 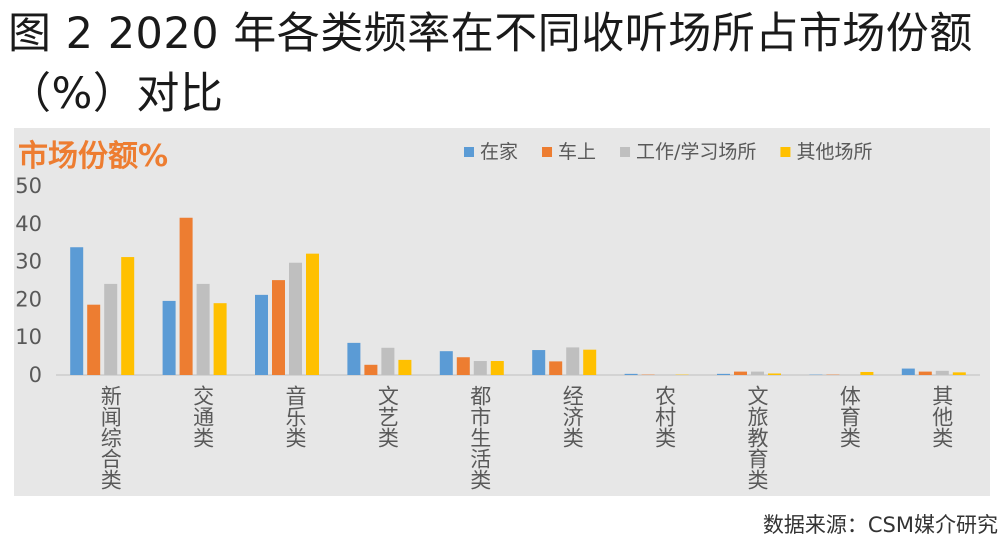 What do you see at coordinates (387, 416) in the screenshot?
I see `x-tick-label: 文艺类` at bounding box center [387, 416].